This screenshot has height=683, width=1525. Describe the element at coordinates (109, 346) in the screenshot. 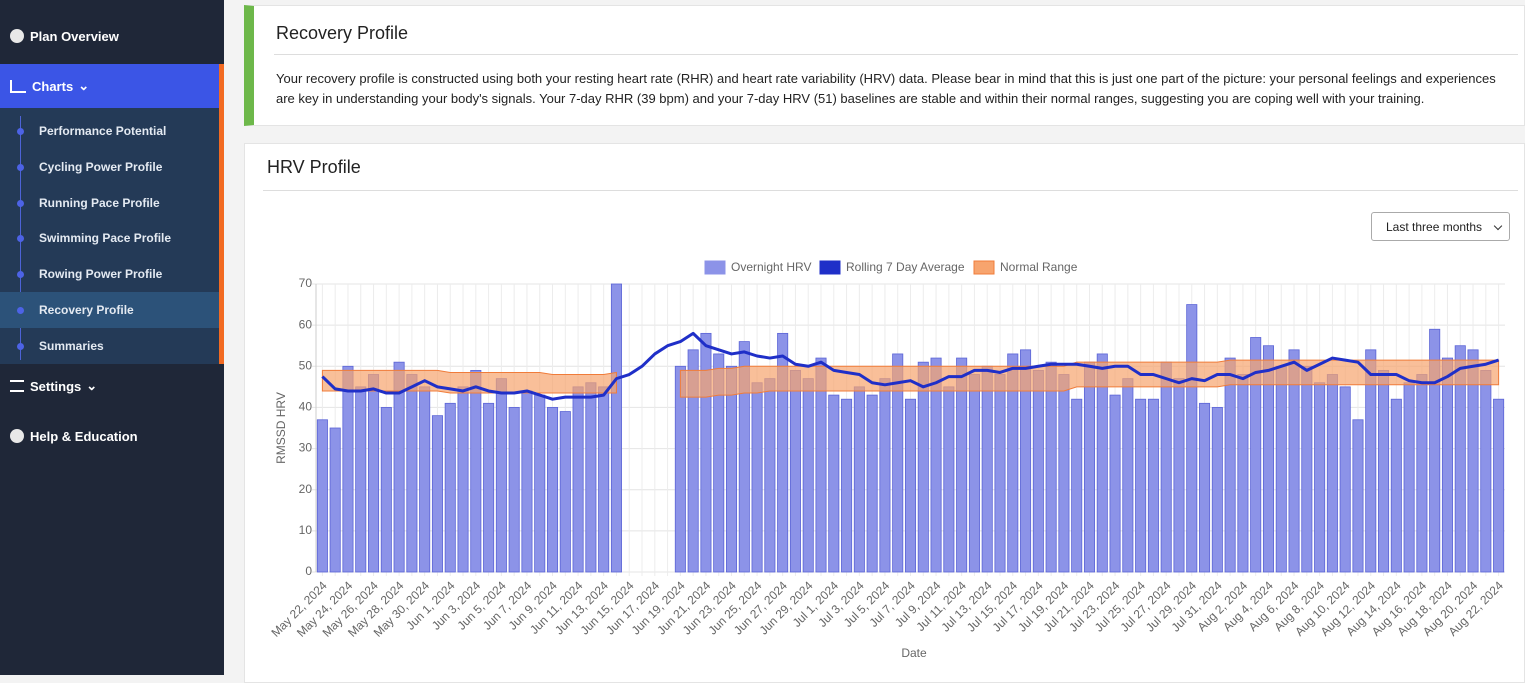

I see `submenu-item: Summaries` at that location.